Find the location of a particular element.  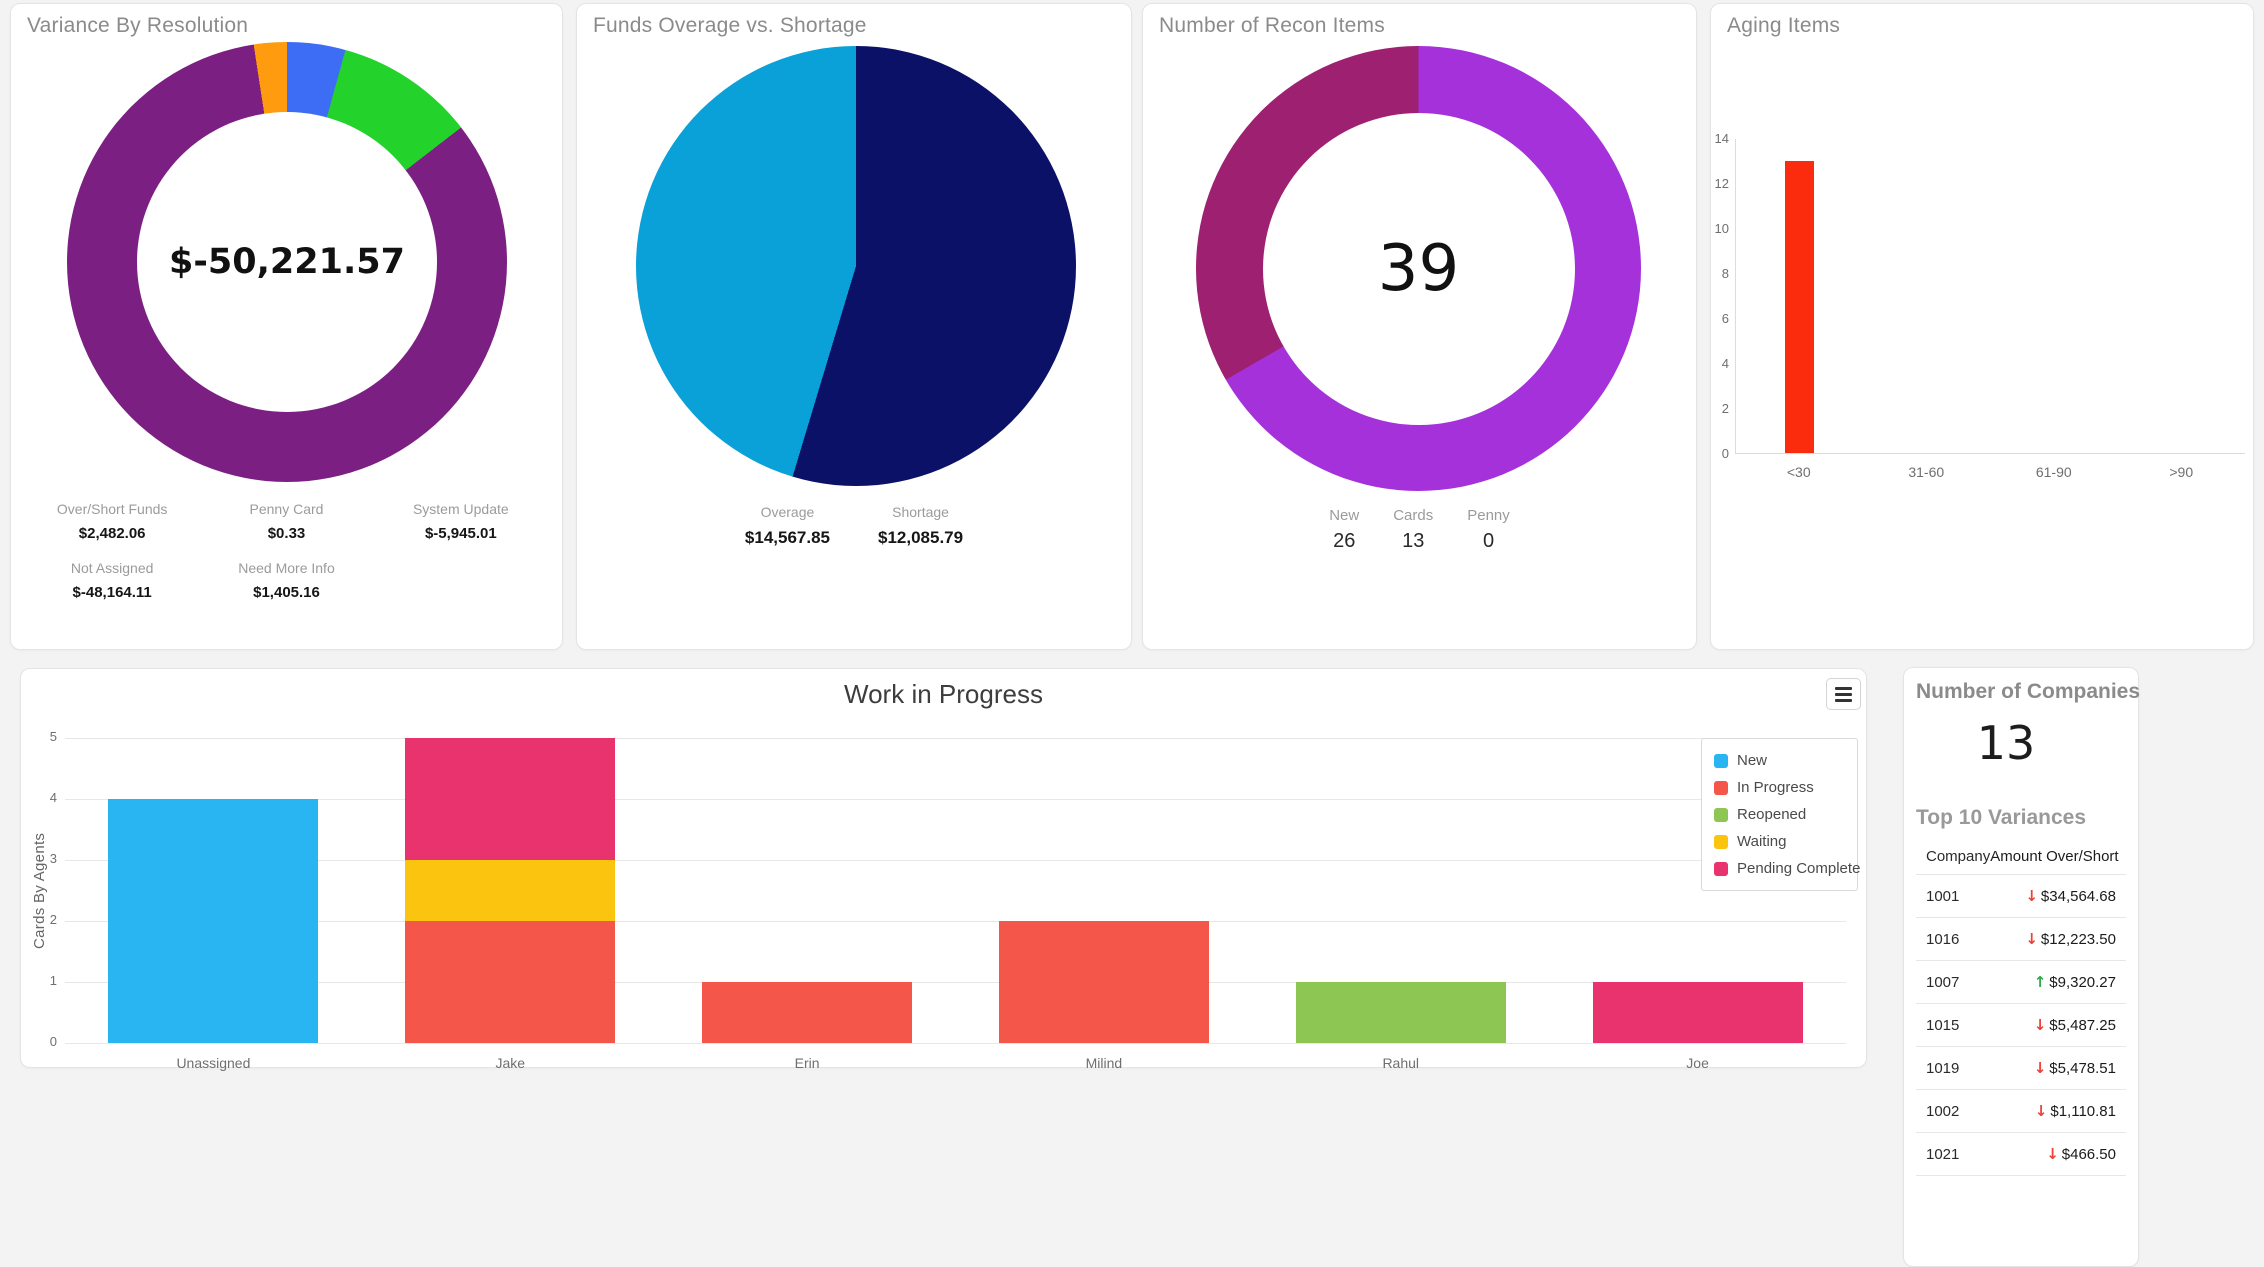

wip-legend-item-reopened: Reopened is located at coordinates (1779, 814).